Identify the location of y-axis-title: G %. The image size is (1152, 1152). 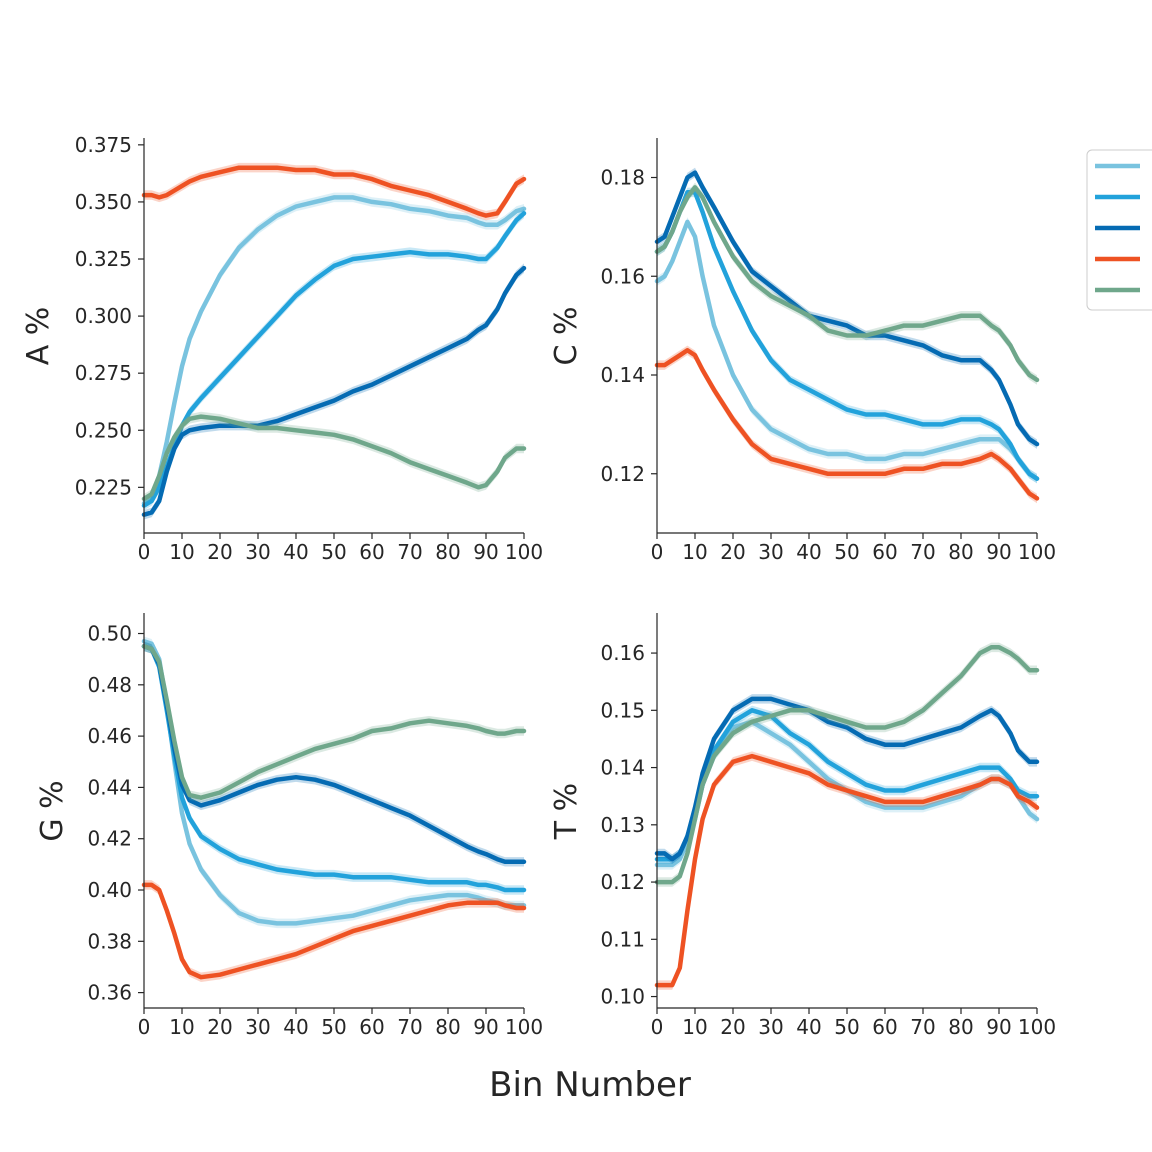
(52, 810).